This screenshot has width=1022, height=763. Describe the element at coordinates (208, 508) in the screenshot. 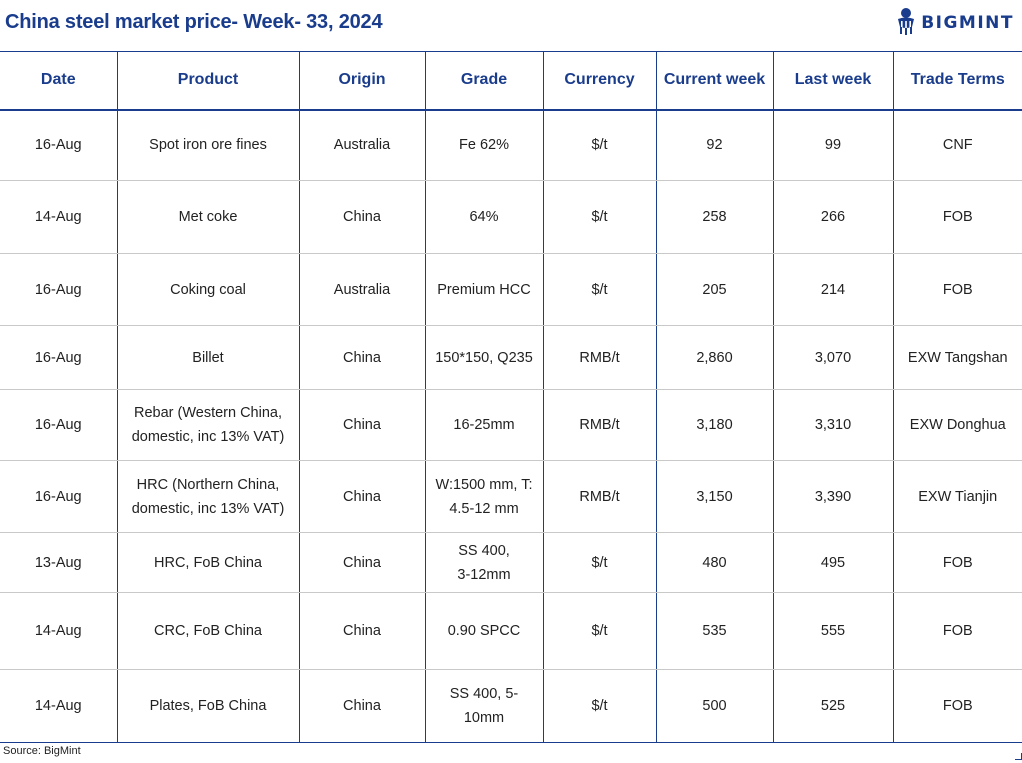

I see `cell-product-line: domestic, inc 13% VAT)` at that location.